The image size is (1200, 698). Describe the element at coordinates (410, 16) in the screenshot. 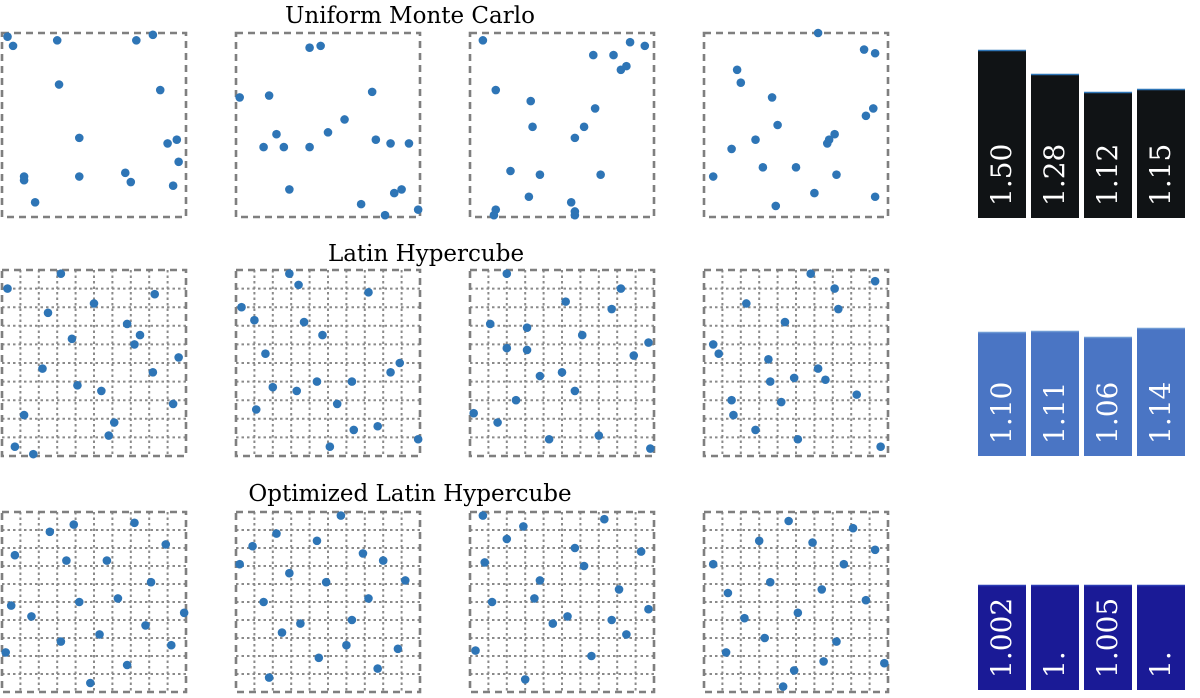

I see `title-uniform-monte-carlo: Uniform Monte Carlo` at that location.